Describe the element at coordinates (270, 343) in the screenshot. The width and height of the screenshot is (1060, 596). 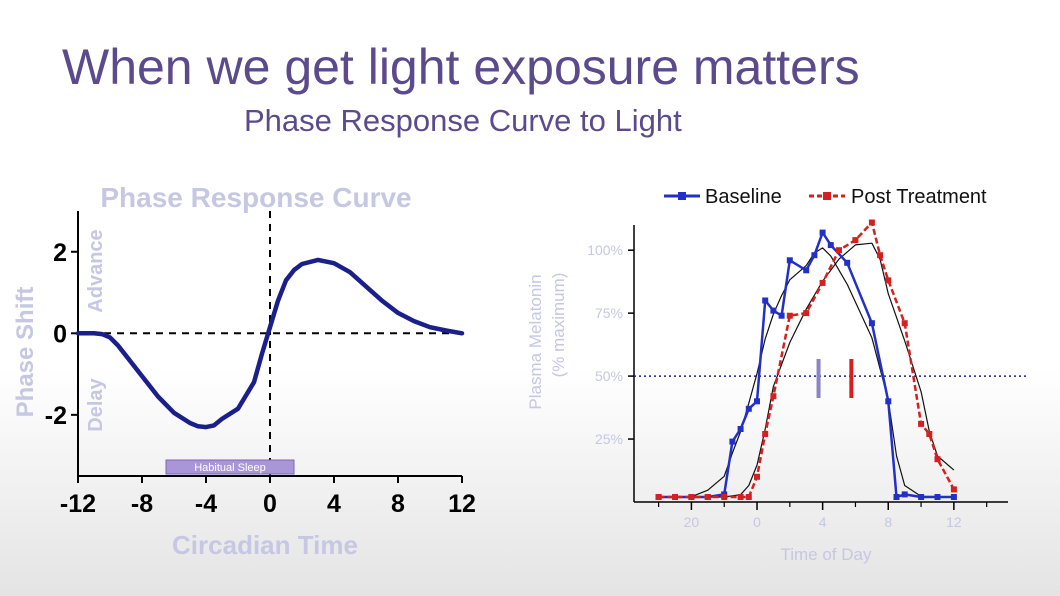
I see `prc-curve` at that location.